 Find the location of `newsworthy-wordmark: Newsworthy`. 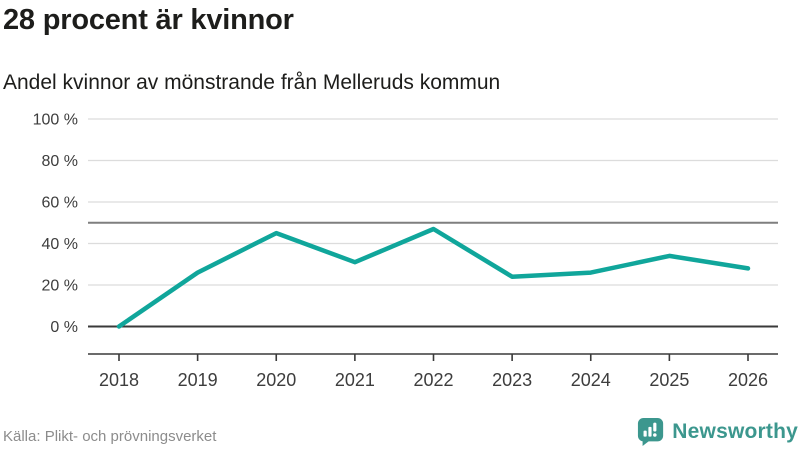

newsworthy-wordmark: Newsworthy is located at coordinates (735, 431).